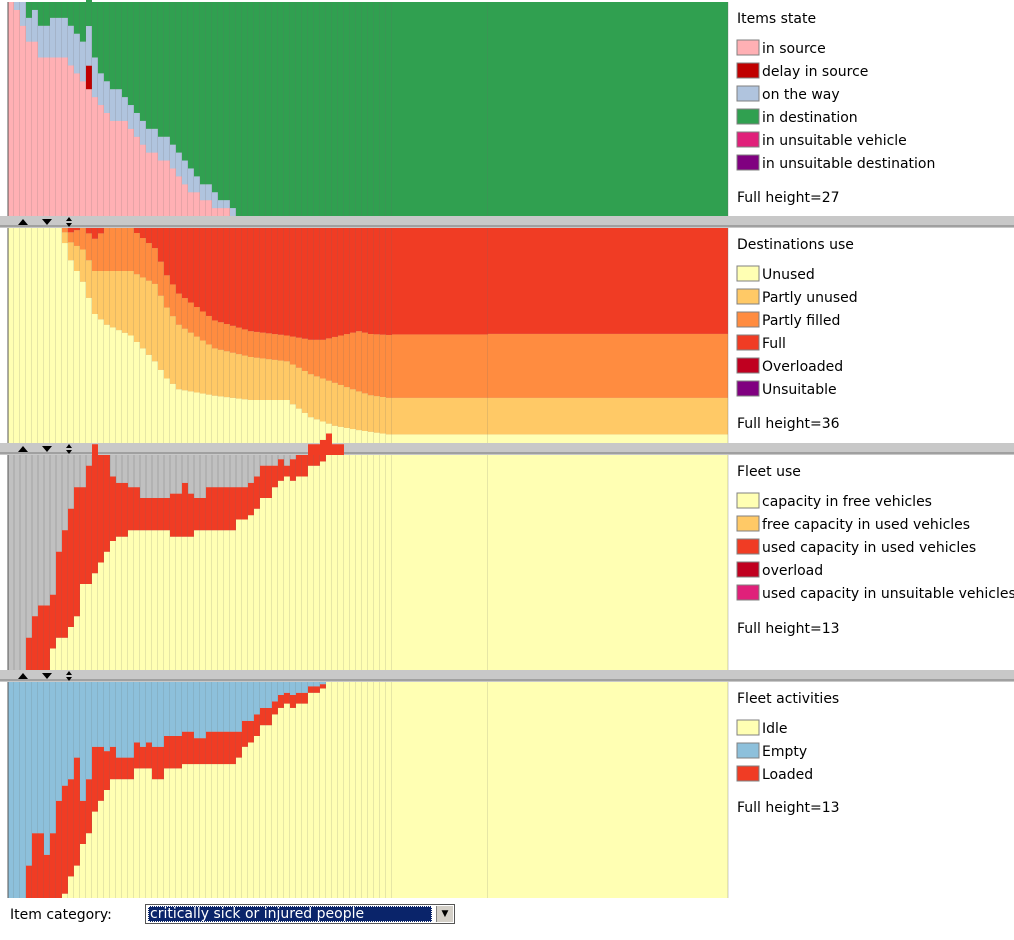 The height and width of the screenshot is (940, 1014). Describe the element at coordinates (748, 500) in the screenshot. I see `legend-swatch` at that location.